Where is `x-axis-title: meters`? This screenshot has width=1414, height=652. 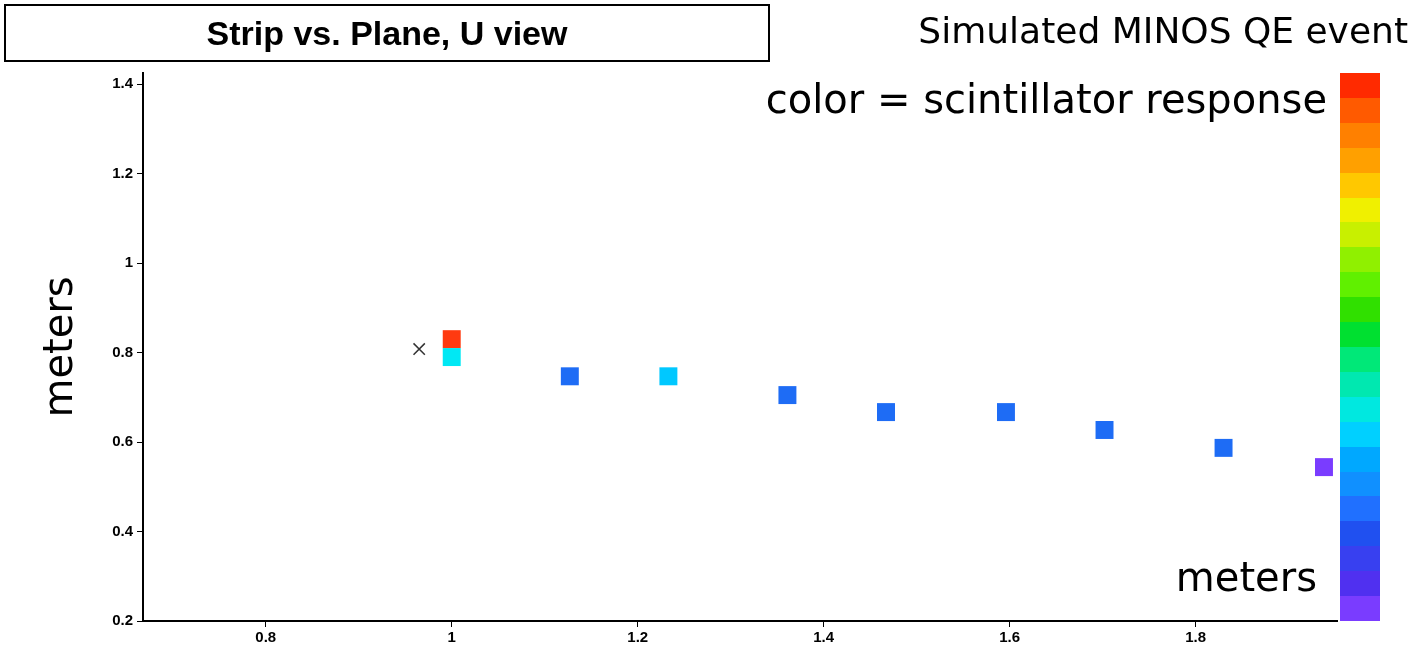 x-axis-title: meters is located at coordinates (1246, 577).